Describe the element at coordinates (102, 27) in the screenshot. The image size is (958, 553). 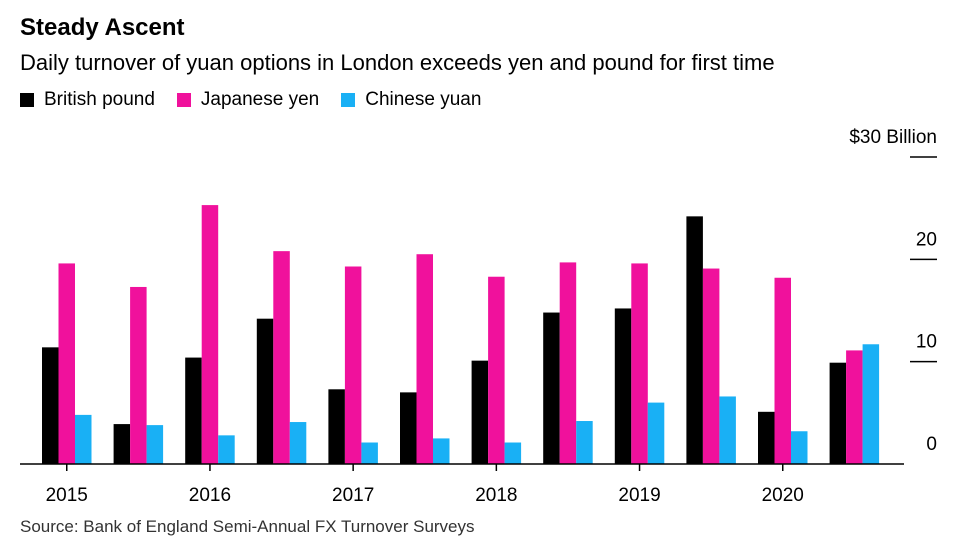
I see `chart-title: Steady Ascent` at that location.